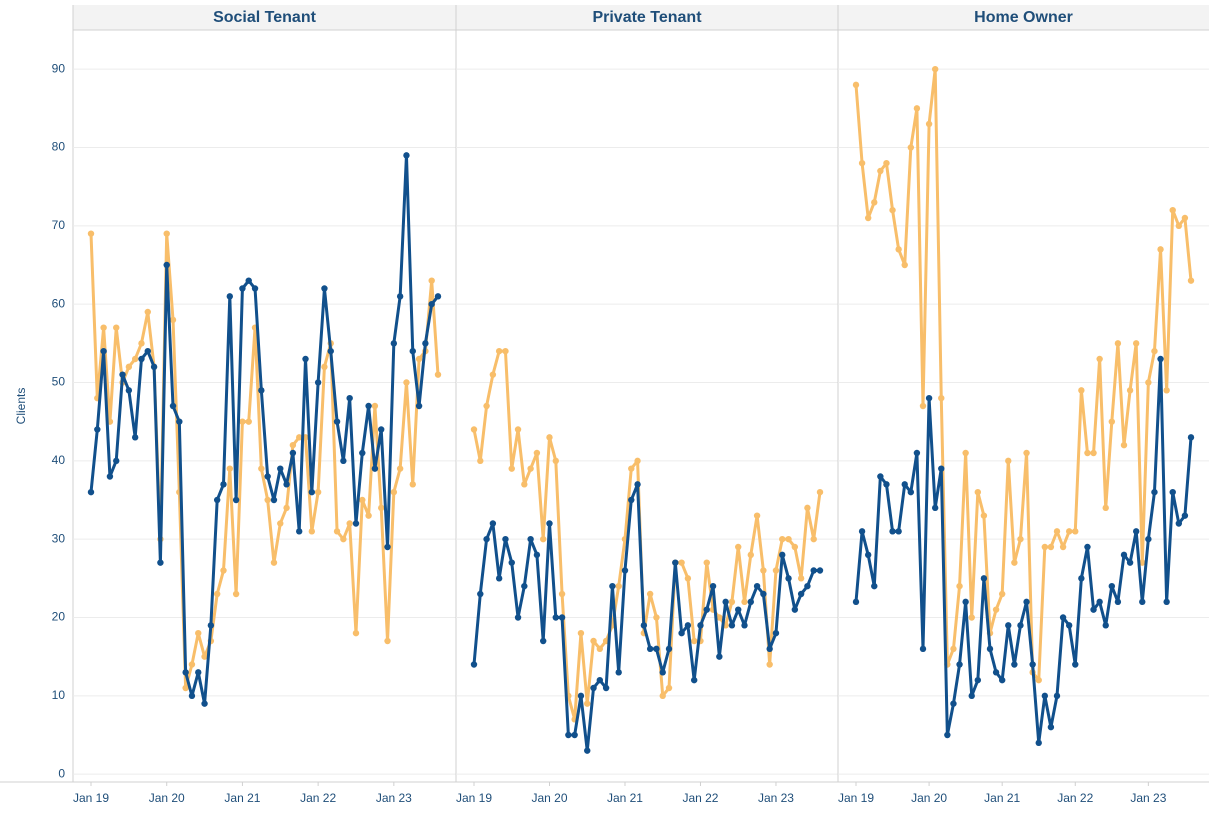 This screenshot has width=1209, height=815. What do you see at coordinates (1023, 551) in the screenshot?
I see `series-line` at bounding box center [1023, 551].